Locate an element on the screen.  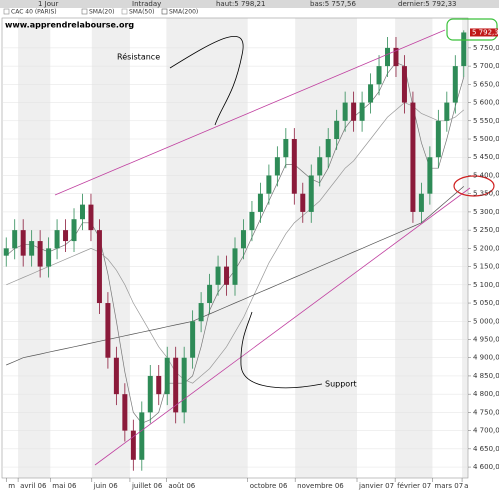
x-tick-label: avril 06 is located at coordinates (33, 486).